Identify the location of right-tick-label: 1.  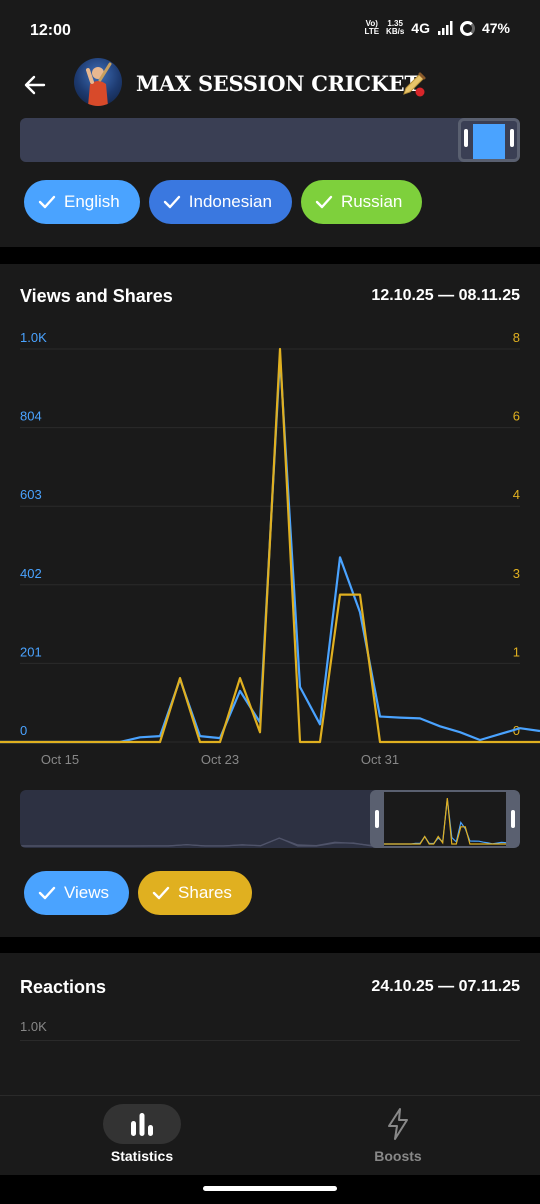
(516, 651).